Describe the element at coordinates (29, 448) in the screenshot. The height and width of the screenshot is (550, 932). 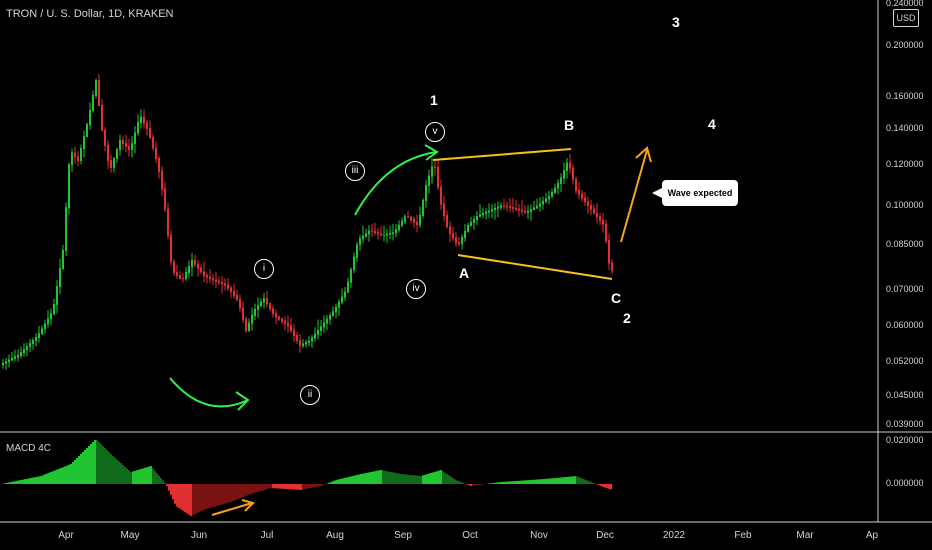
I see `macd-indicator-title: MACD 4C` at that location.